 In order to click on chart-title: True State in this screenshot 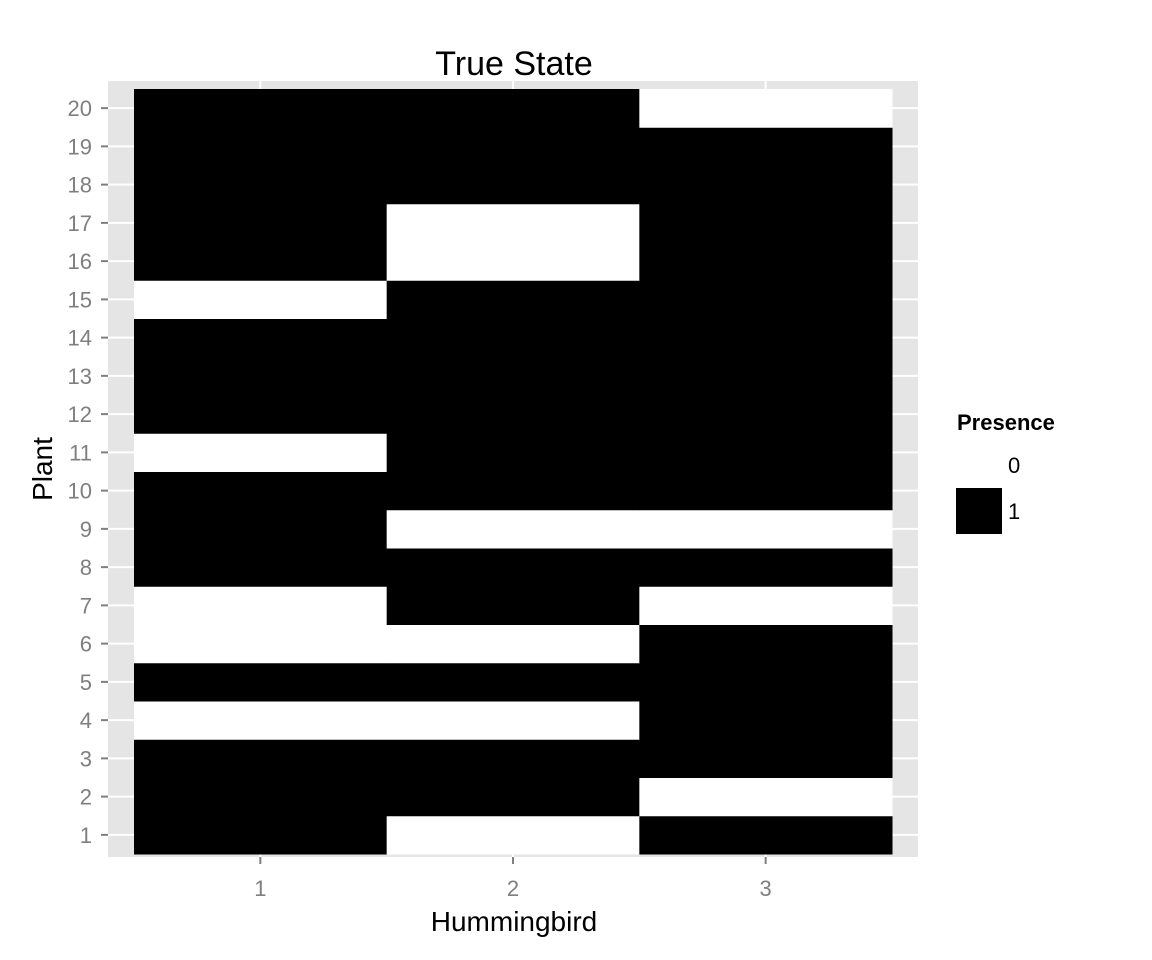, I will do `click(513, 64)`.